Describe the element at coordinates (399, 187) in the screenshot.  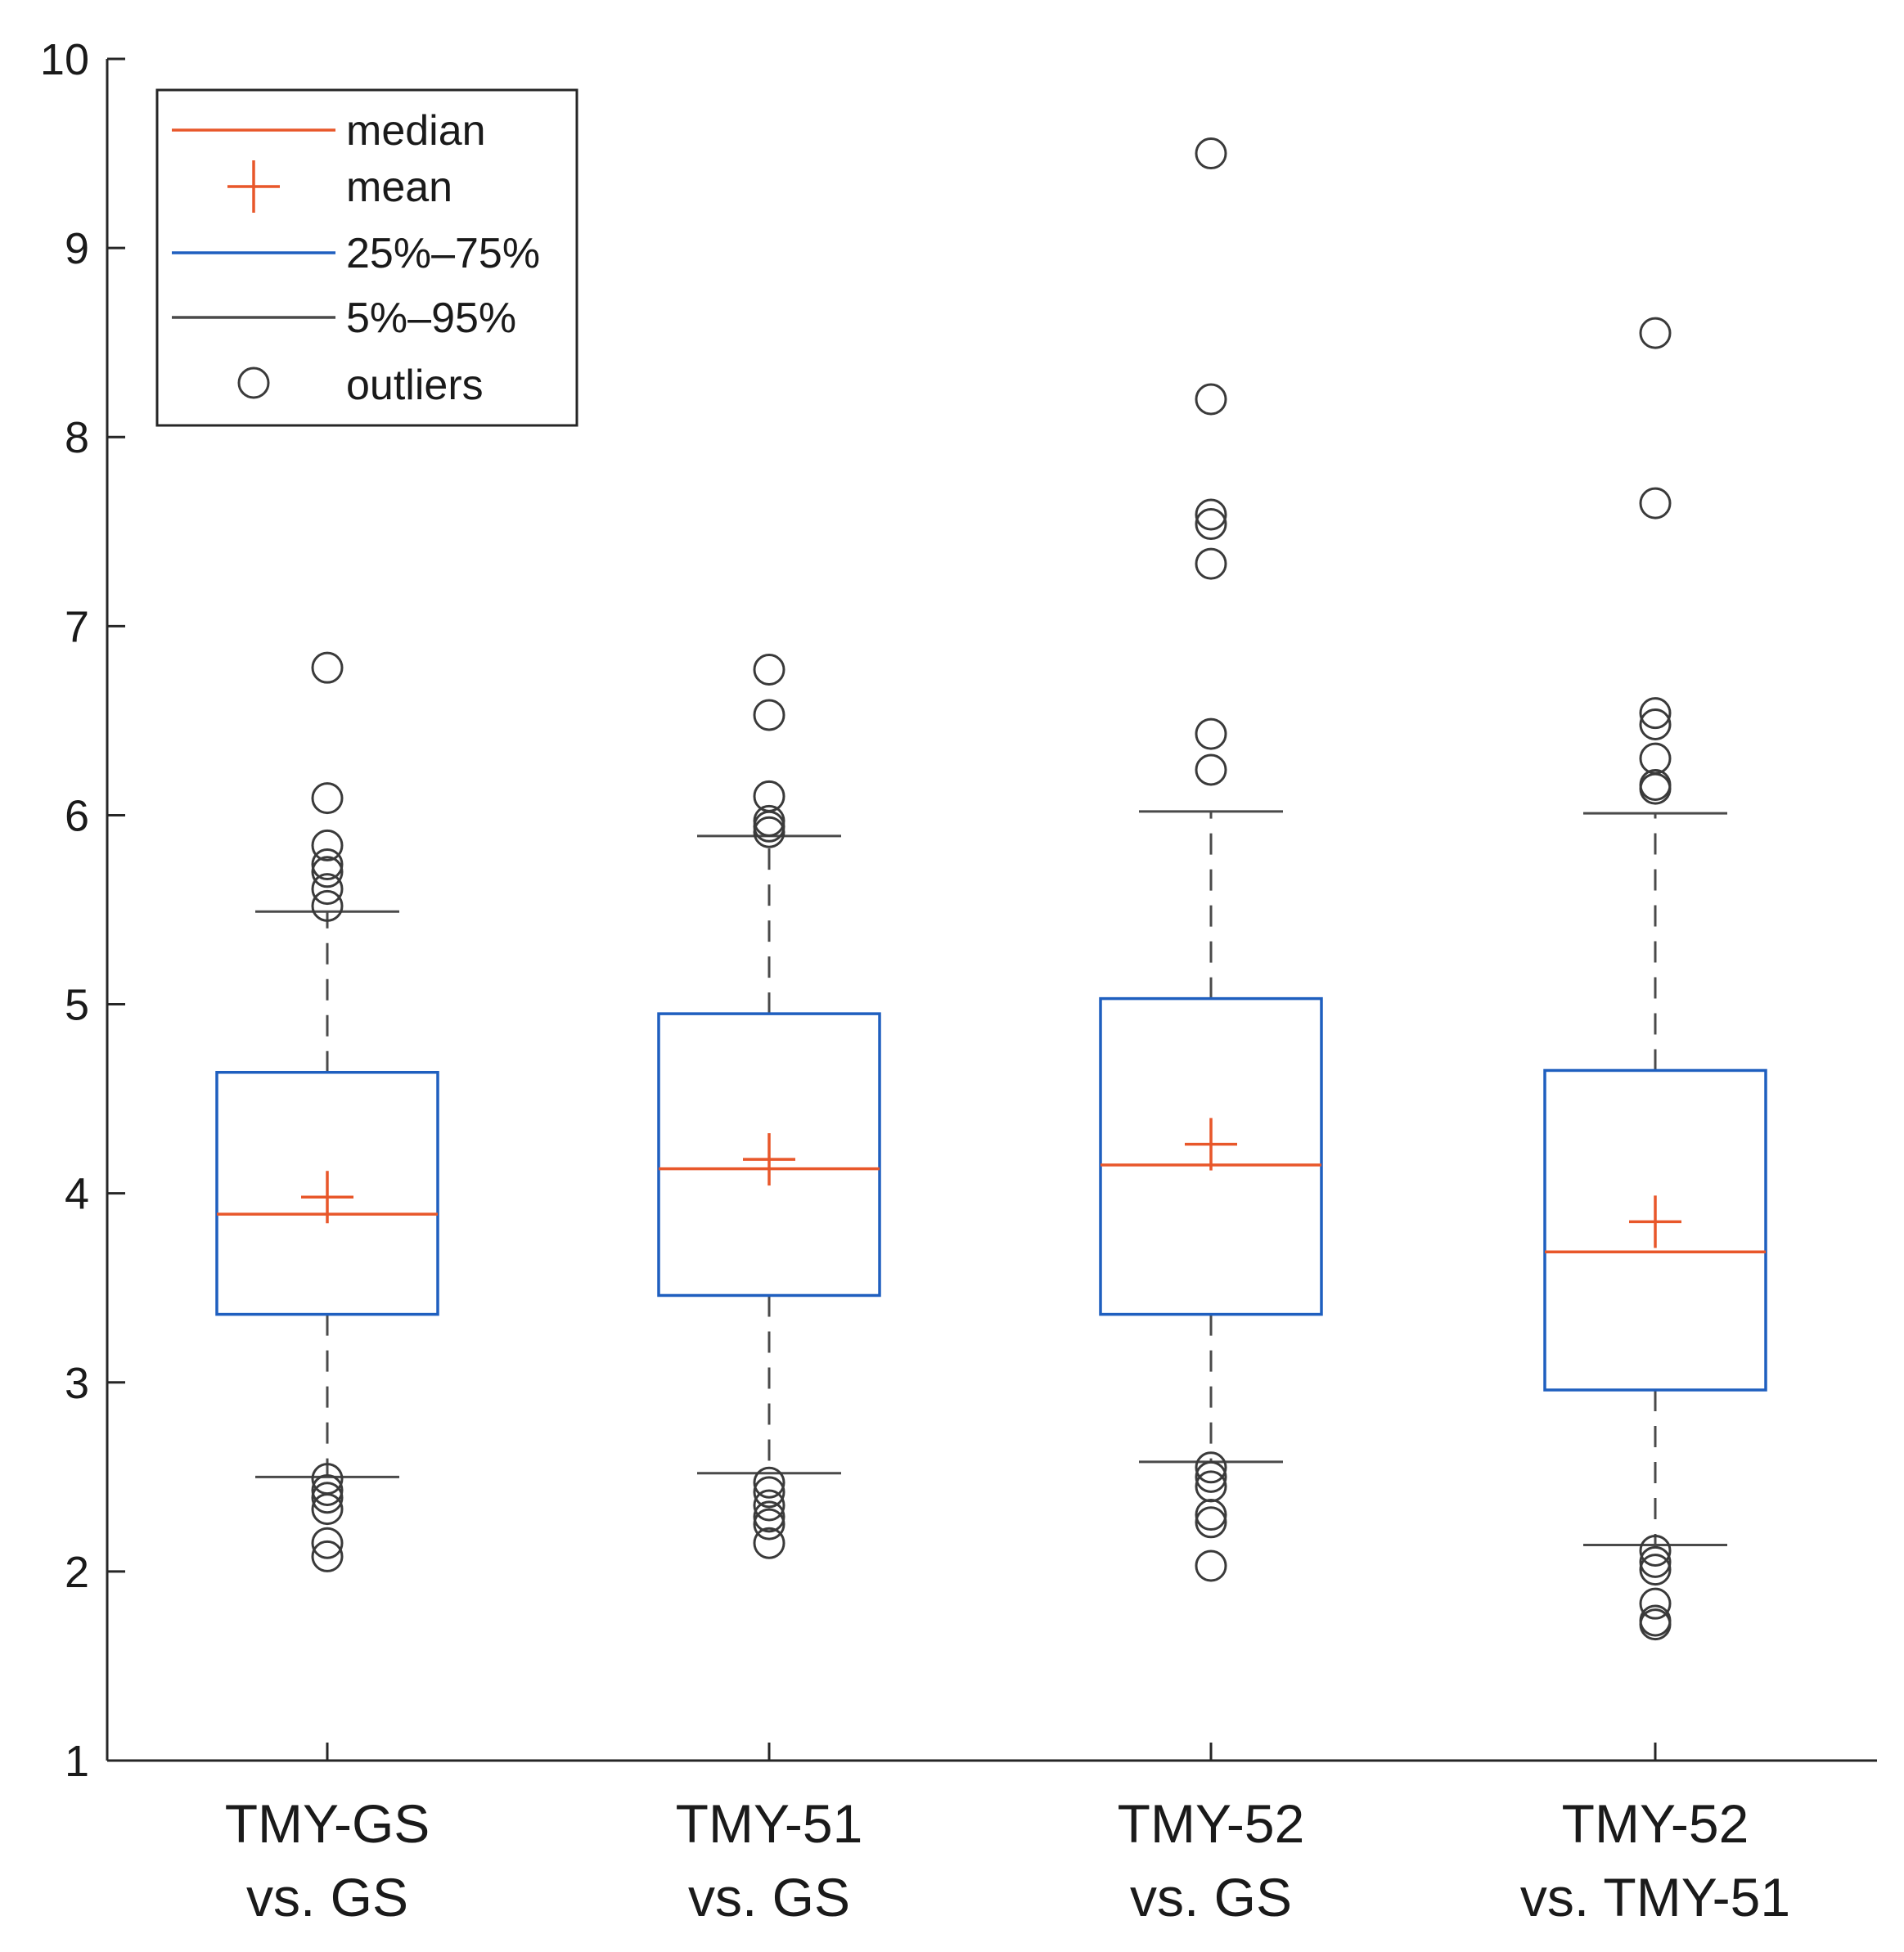
I see `legend-label: mean` at that location.